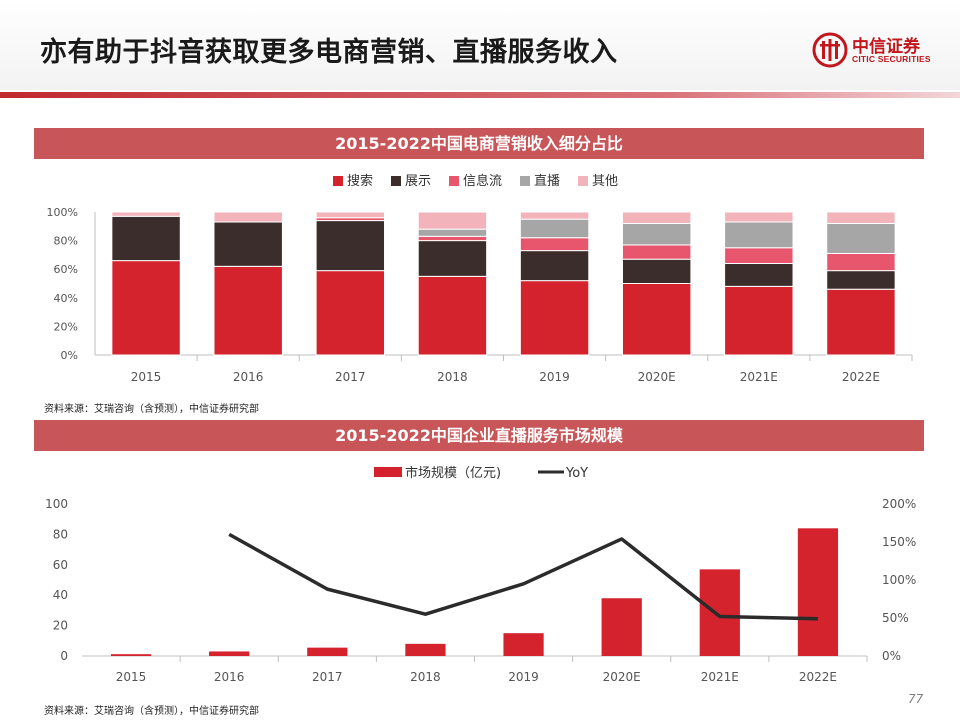  Describe the element at coordinates (899, 580) in the screenshot. I see `y-right-tick-label: 100%` at that location.